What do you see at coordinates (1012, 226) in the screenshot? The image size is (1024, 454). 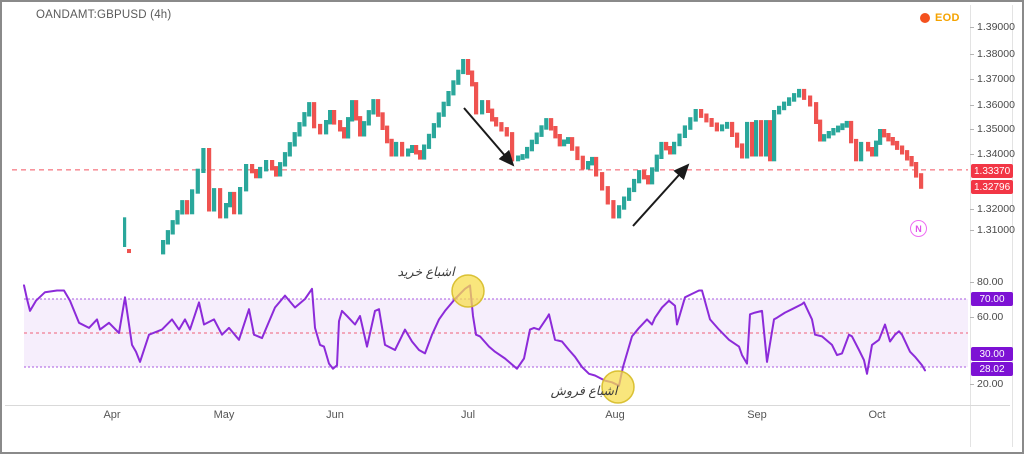 I see `right-edge-line` at bounding box center [1012, 226].